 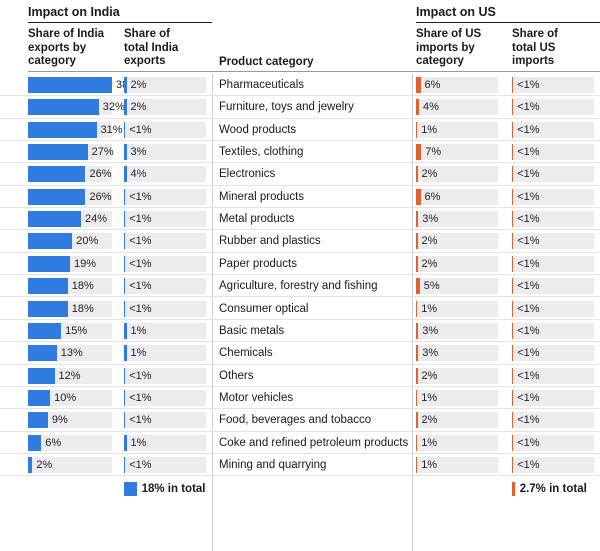 I want to click on product-category: Chemicals, so click(x=246, y=353).